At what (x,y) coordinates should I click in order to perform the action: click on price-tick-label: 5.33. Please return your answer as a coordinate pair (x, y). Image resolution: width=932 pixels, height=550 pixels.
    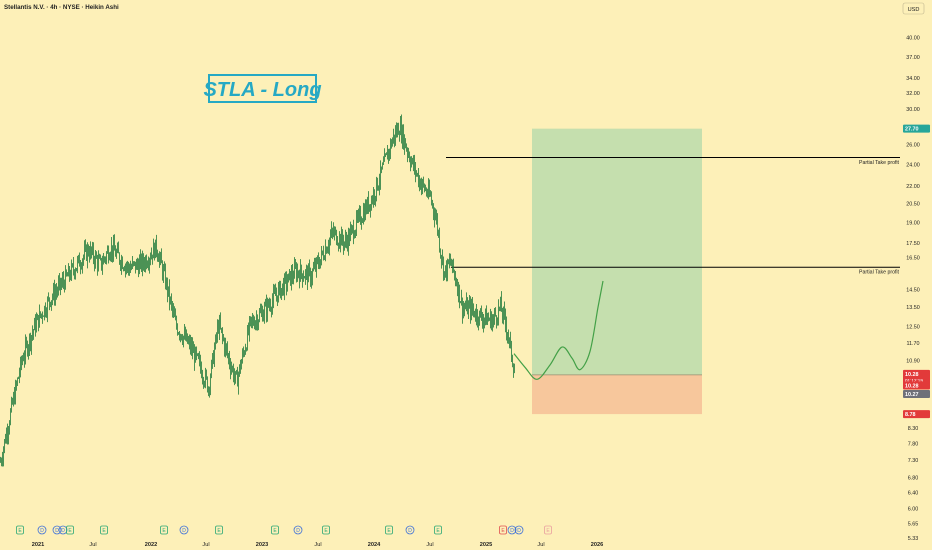
    Looking at the image, I should click on (913, 539).